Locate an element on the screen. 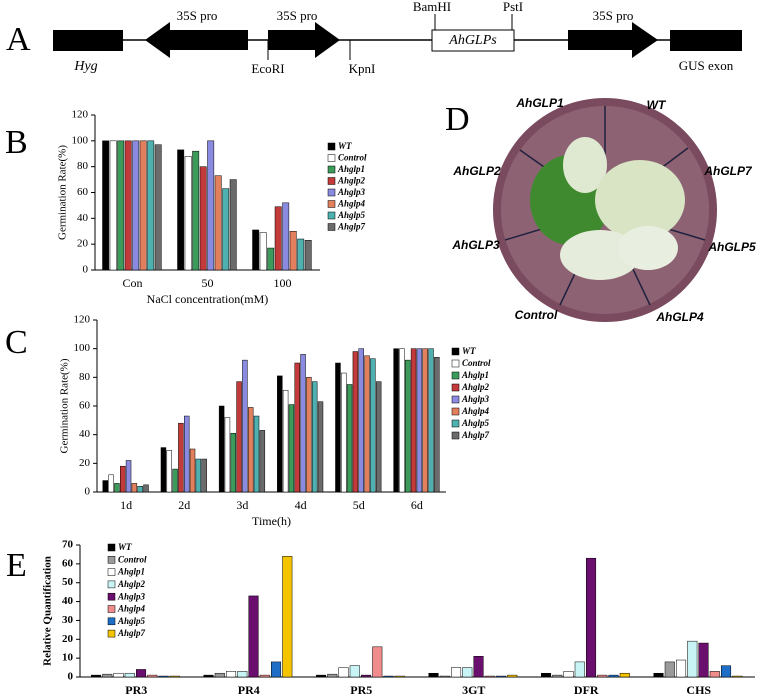  x-tick-label: 3d is located at coordinates (242, 505).